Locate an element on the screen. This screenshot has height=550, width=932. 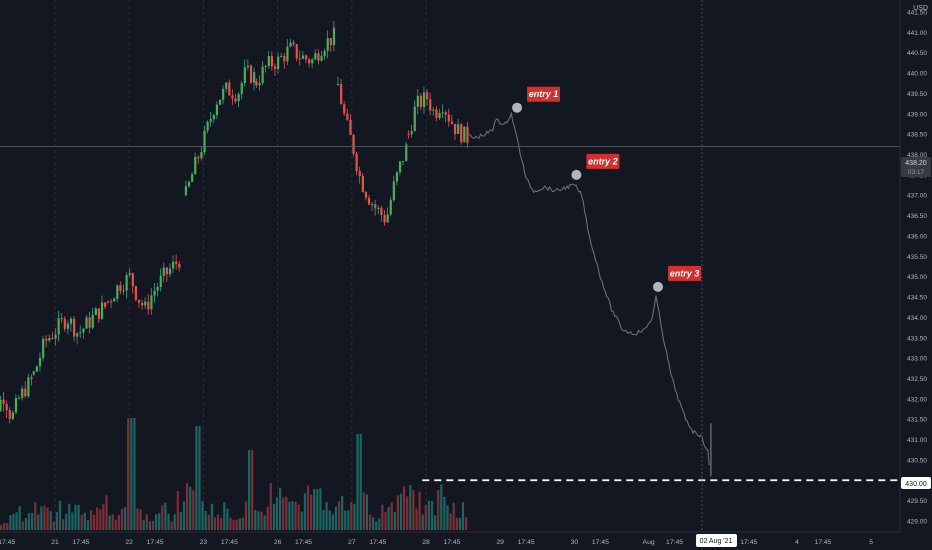
price-tick-label: 439.00 is located at coordinates (917, 114).